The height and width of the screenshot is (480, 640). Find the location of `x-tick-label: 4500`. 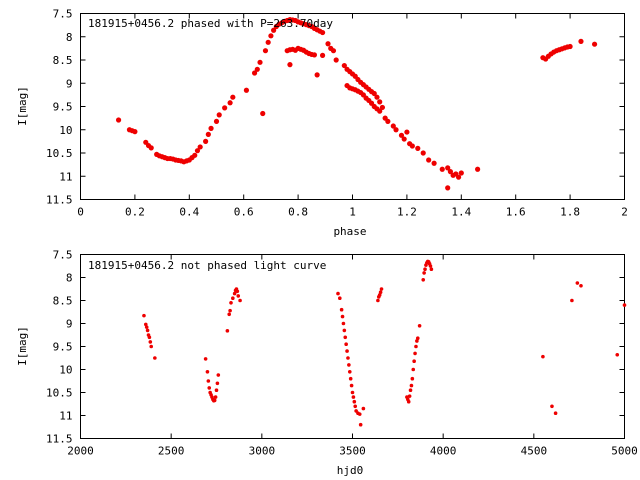

x-tick-label: 4500 is located at coordinates (534, 451).